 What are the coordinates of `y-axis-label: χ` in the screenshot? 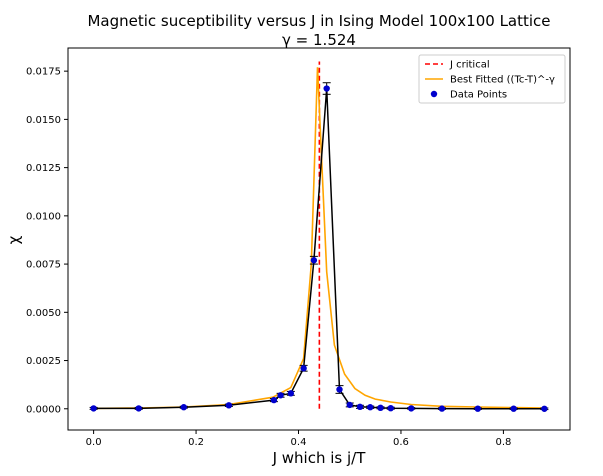 It's located at (14, 239).